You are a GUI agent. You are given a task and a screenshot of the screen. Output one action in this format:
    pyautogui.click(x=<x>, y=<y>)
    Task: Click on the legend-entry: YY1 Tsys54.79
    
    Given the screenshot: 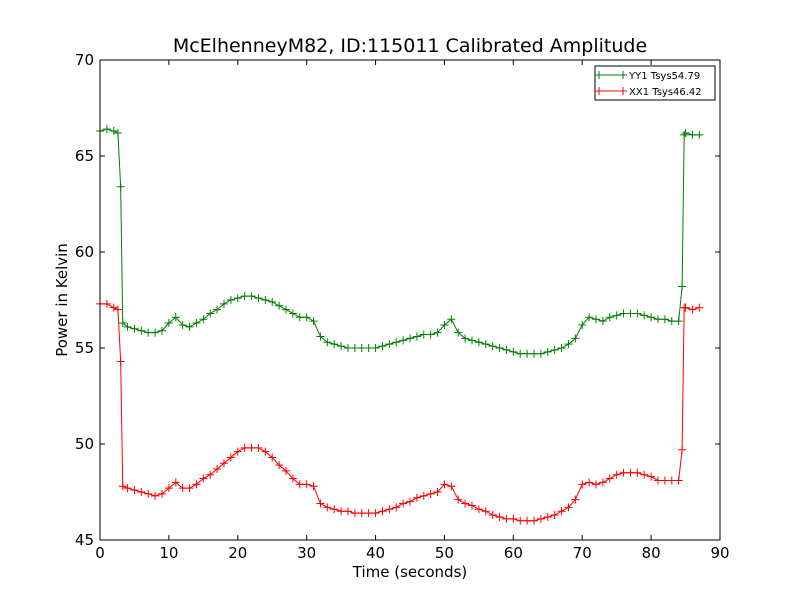 What is the action you would take?
    pyautogui.click(x=647, y=76)
    